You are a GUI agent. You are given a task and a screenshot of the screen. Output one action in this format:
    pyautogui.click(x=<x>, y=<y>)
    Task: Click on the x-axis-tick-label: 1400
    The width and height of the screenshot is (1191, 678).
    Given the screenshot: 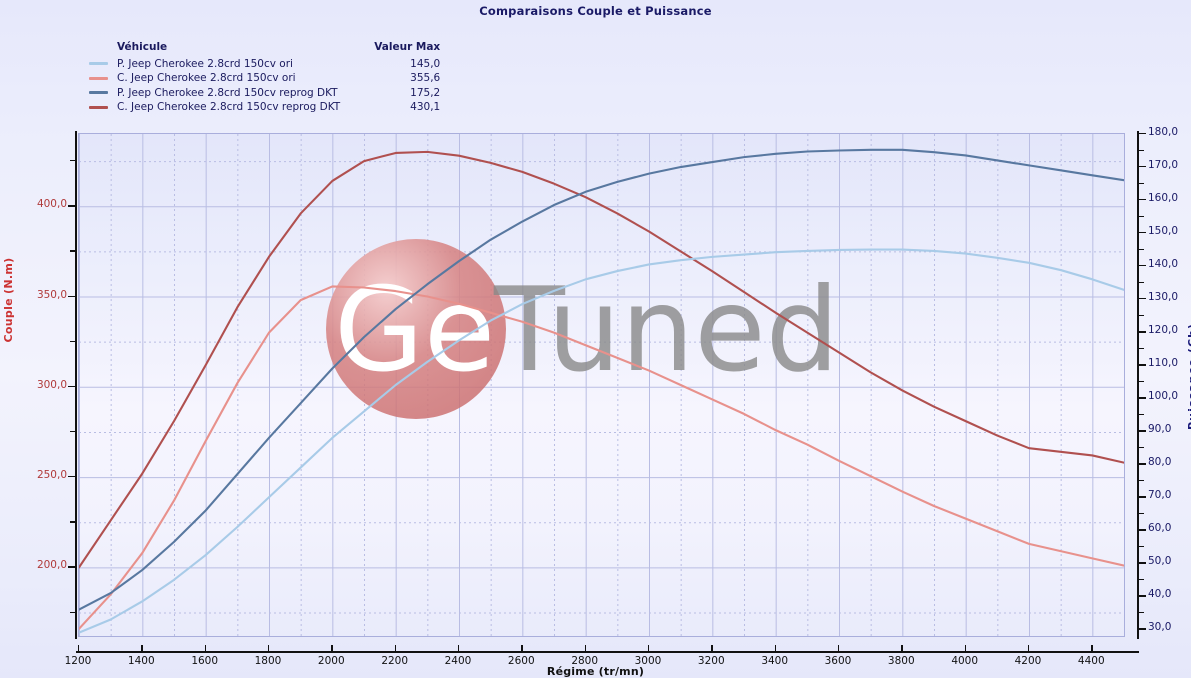 What is the action you would take?
    pyautogui.click(x=141, y=661)
    